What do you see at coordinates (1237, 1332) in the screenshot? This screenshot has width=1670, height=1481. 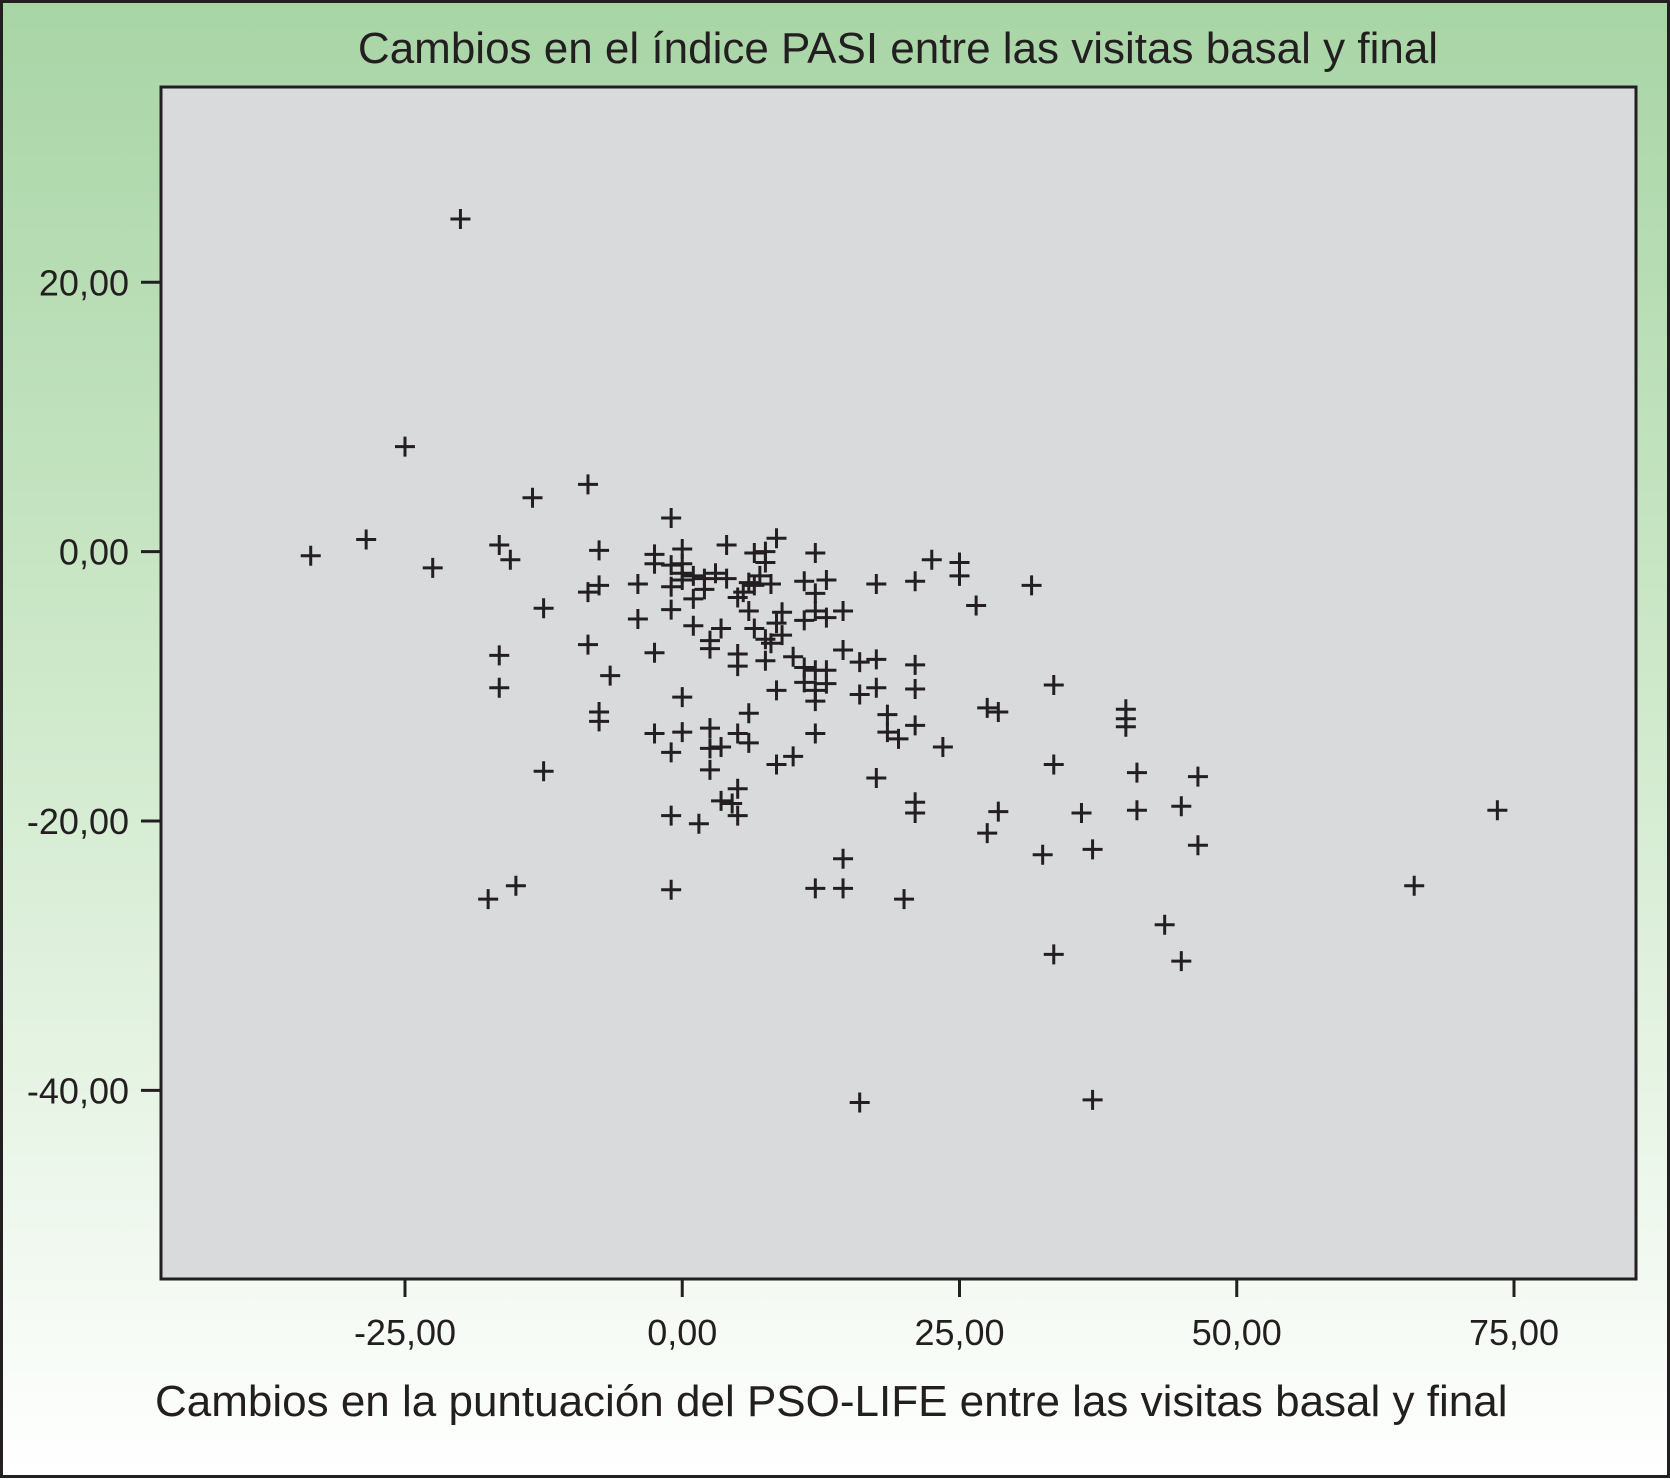 I see `x-tick-label: 50,00` at bounding box center [1237, 1332].